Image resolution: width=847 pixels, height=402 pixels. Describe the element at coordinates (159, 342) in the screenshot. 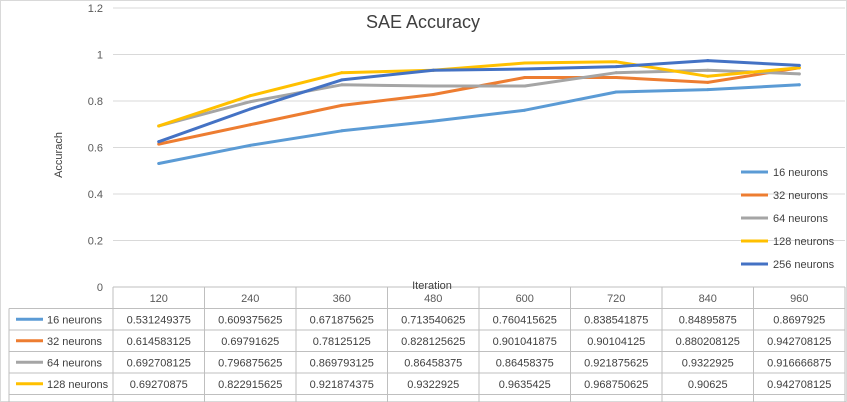

I see `table-cell: 0.614583125` at that location.